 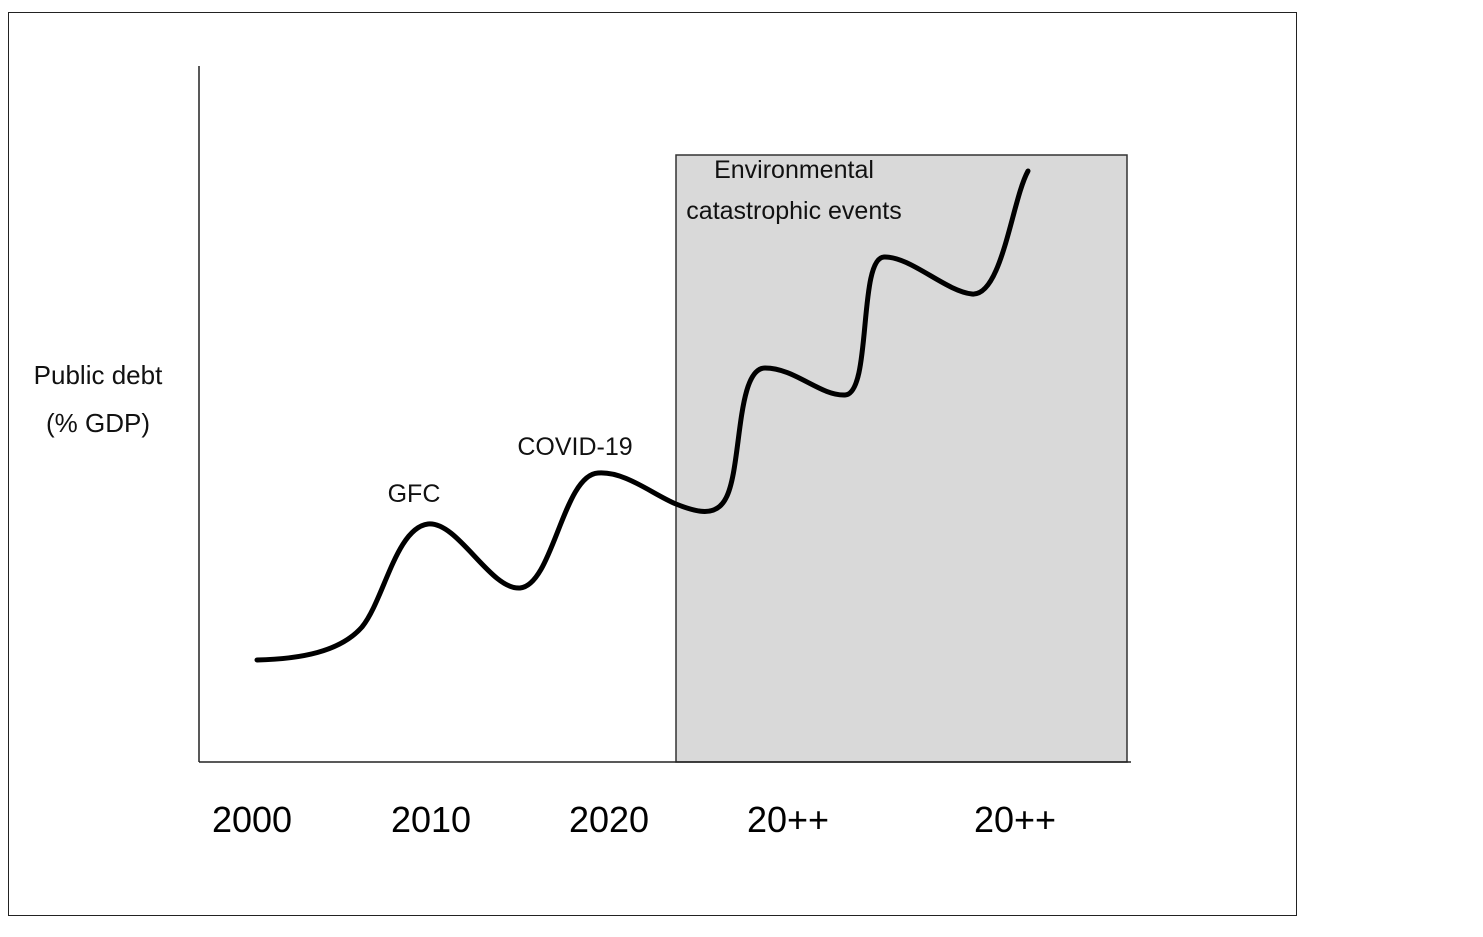 What do you see at coordinates (794, 170) in the screenshot?
I see `shaded-region-label-line-1: Environmental` at bounding box center [794, 170].